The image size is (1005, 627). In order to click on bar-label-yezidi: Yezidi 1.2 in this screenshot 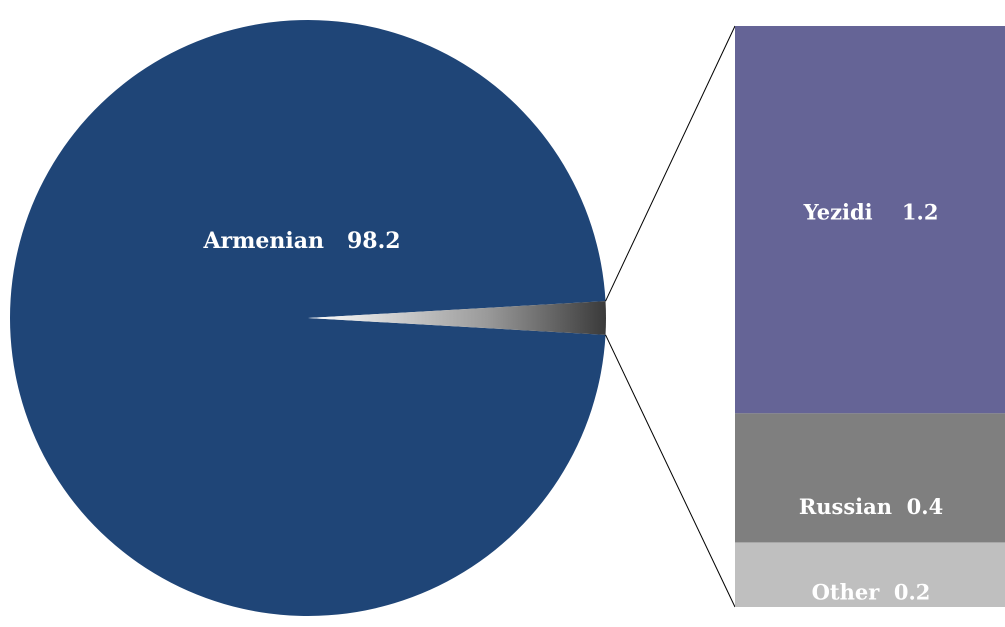, I will do `click(871, 212)`.